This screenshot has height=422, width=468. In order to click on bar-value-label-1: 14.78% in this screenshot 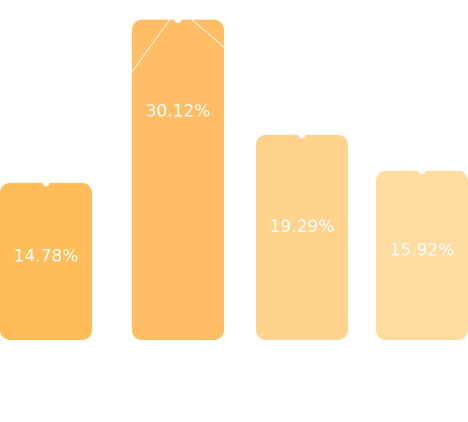, I will do `click(46, 257)`.